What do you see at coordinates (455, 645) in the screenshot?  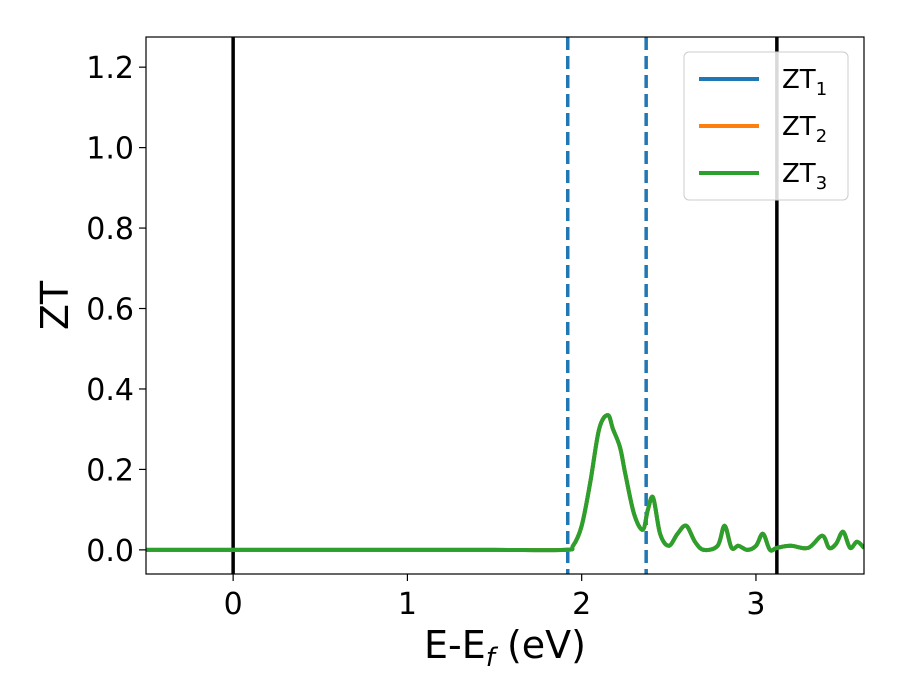 I see `x-axis-label-main: E-E` at bounding box center [455, 645].